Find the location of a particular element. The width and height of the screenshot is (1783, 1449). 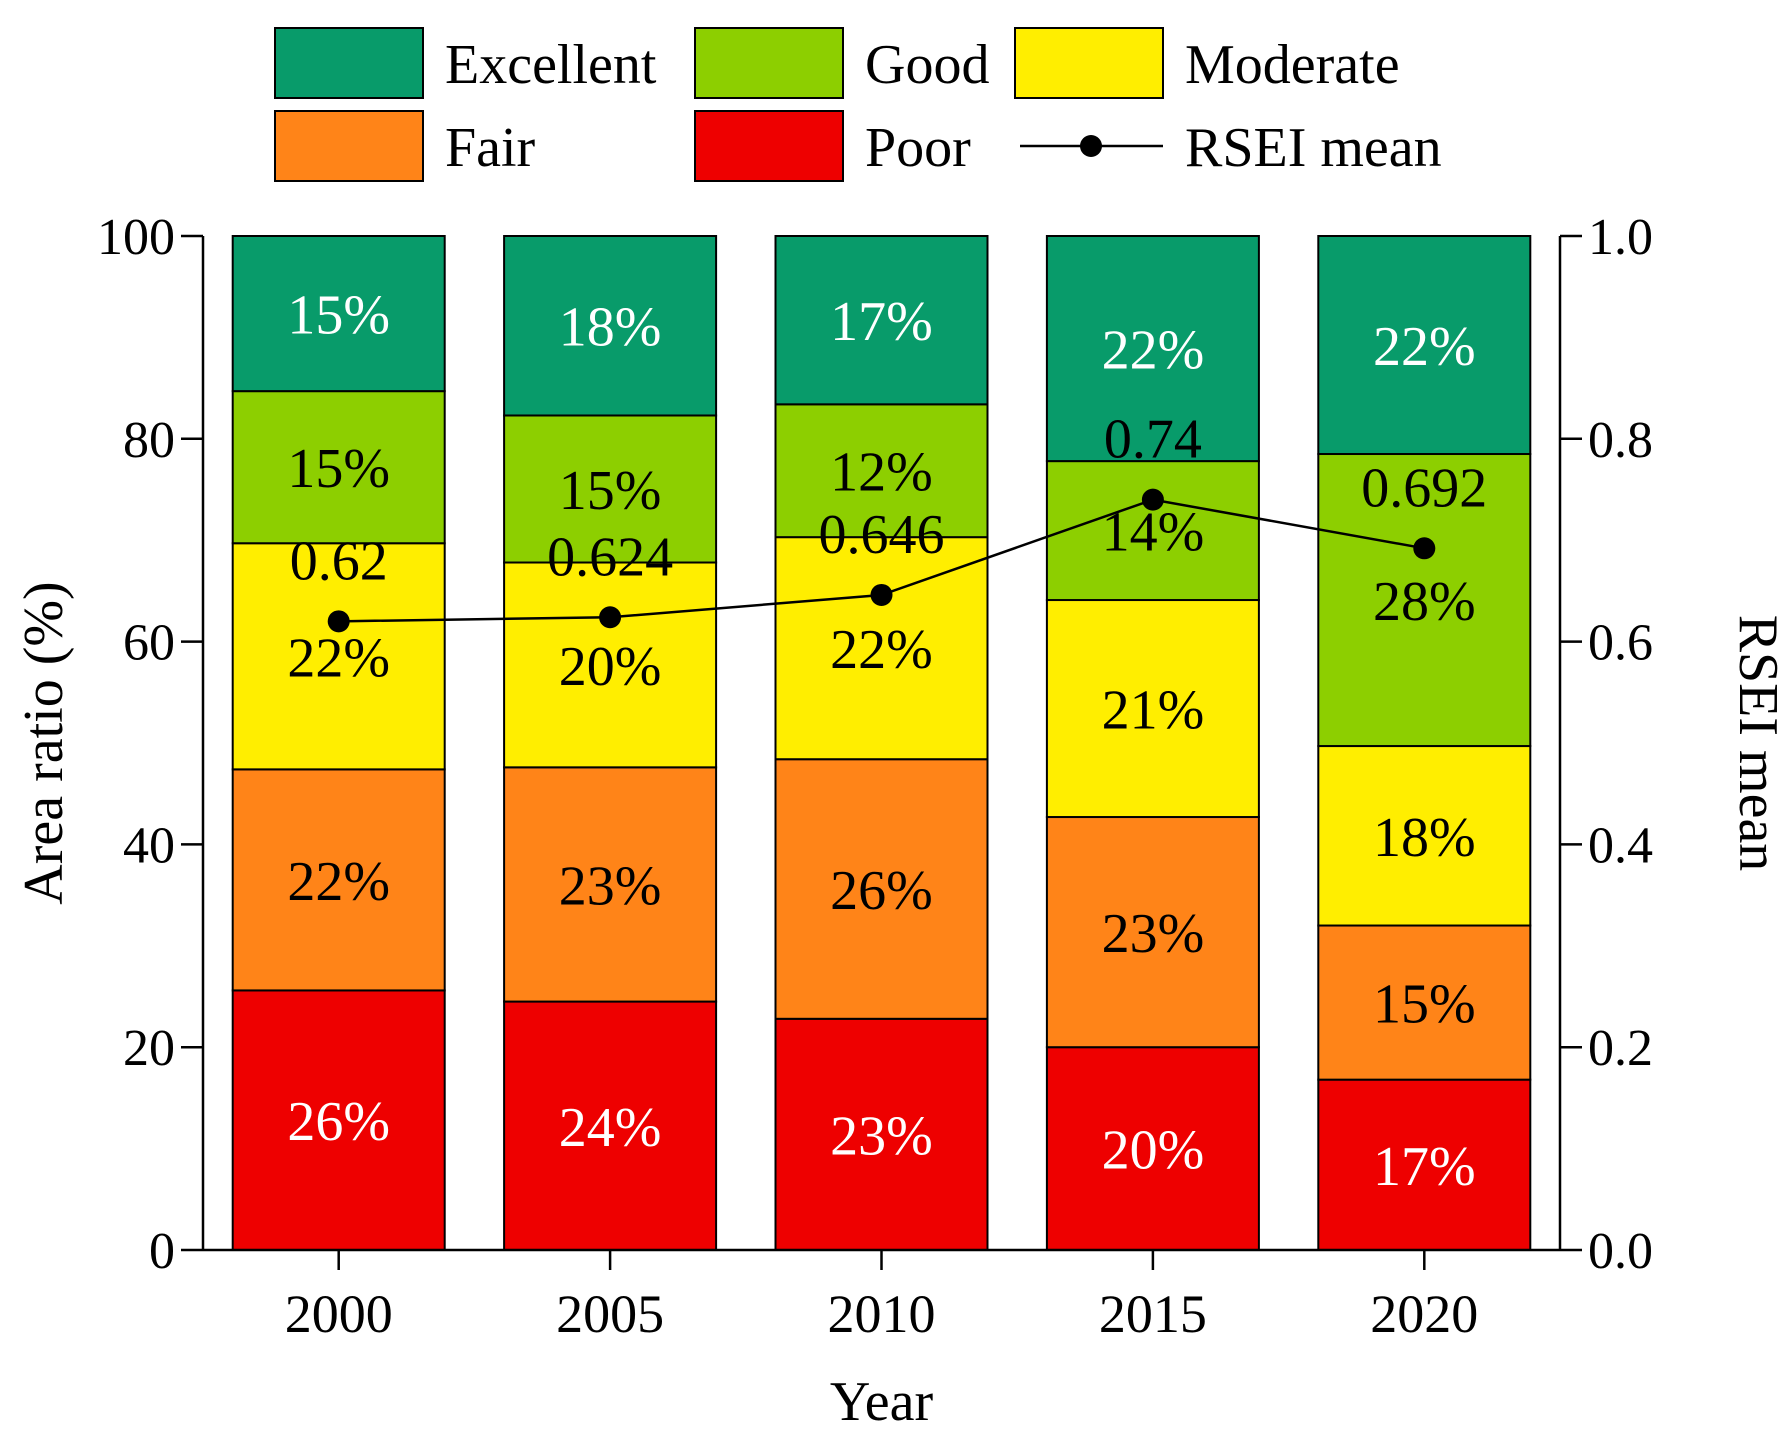

rsei-point-2015 is located at coordinates (1152, 499).